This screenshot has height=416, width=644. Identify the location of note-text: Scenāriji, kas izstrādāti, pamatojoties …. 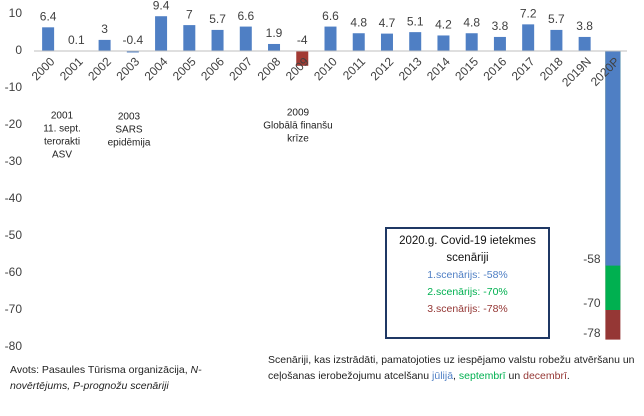
(451, 368).